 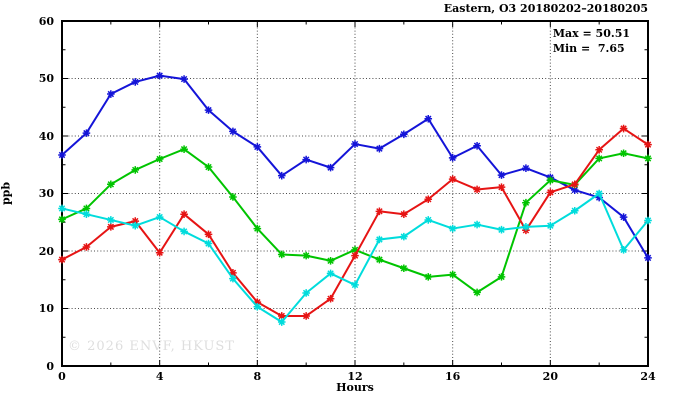 I want to click on x-tick-label-8: 8, so click(x=257, y=376).